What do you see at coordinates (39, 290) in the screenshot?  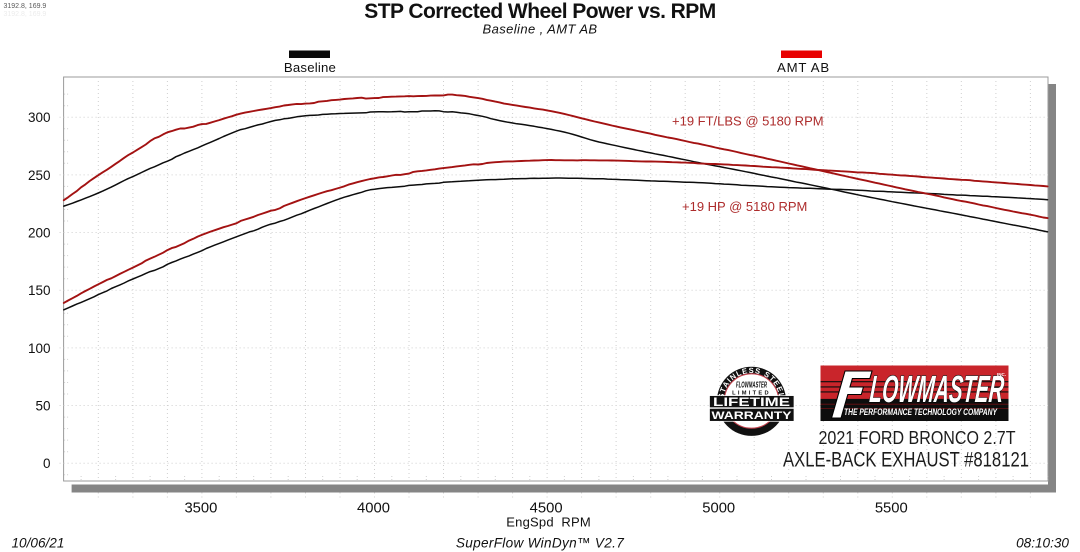 I see `svg-text: 150` at bounding box center [39, 290].